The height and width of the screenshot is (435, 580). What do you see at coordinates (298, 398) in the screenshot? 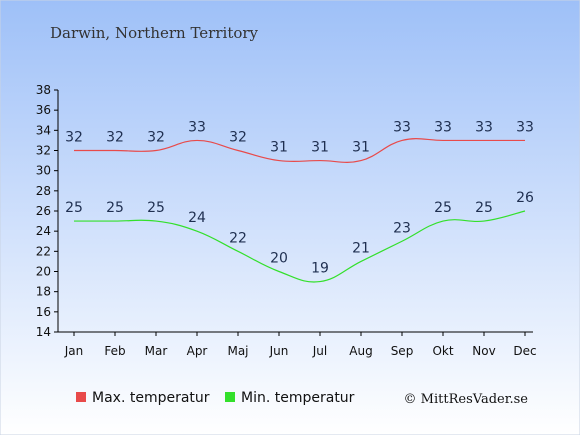
I see `legend-label: Min. temperatur` at bounding box center [298, 398].